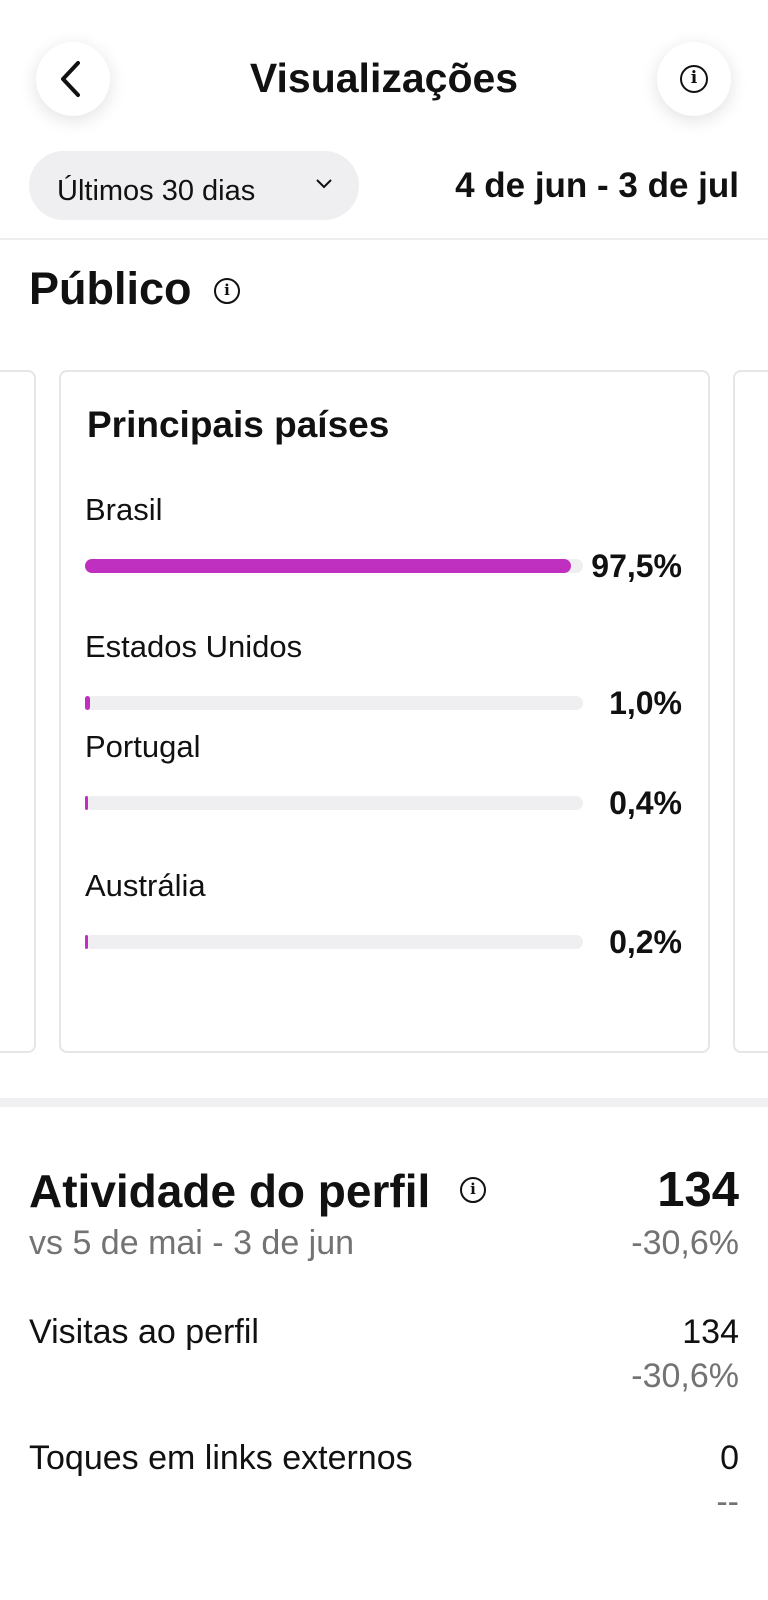 Image resolution: width=768 pixels, height=1600 pixels. I want to click on value-label: 0,2%, so click(645, 942).